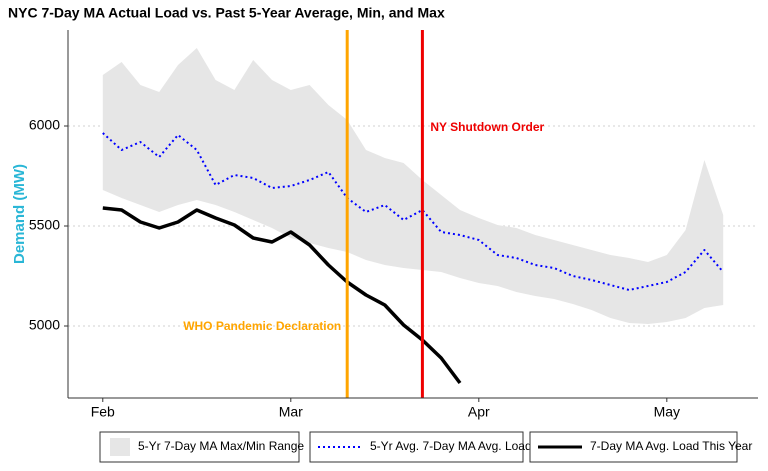 Image resolution: width=768 pixels, height=471 pixels. Describe the element at coordinates (291, 412) in the screenshot. I see `x-tick-label: Mar` at that location.